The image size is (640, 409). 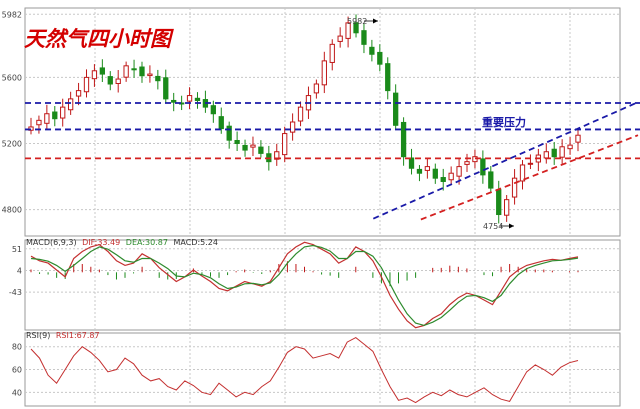 I want to click on annotation-low: 4754, so click(x=498, y=226).